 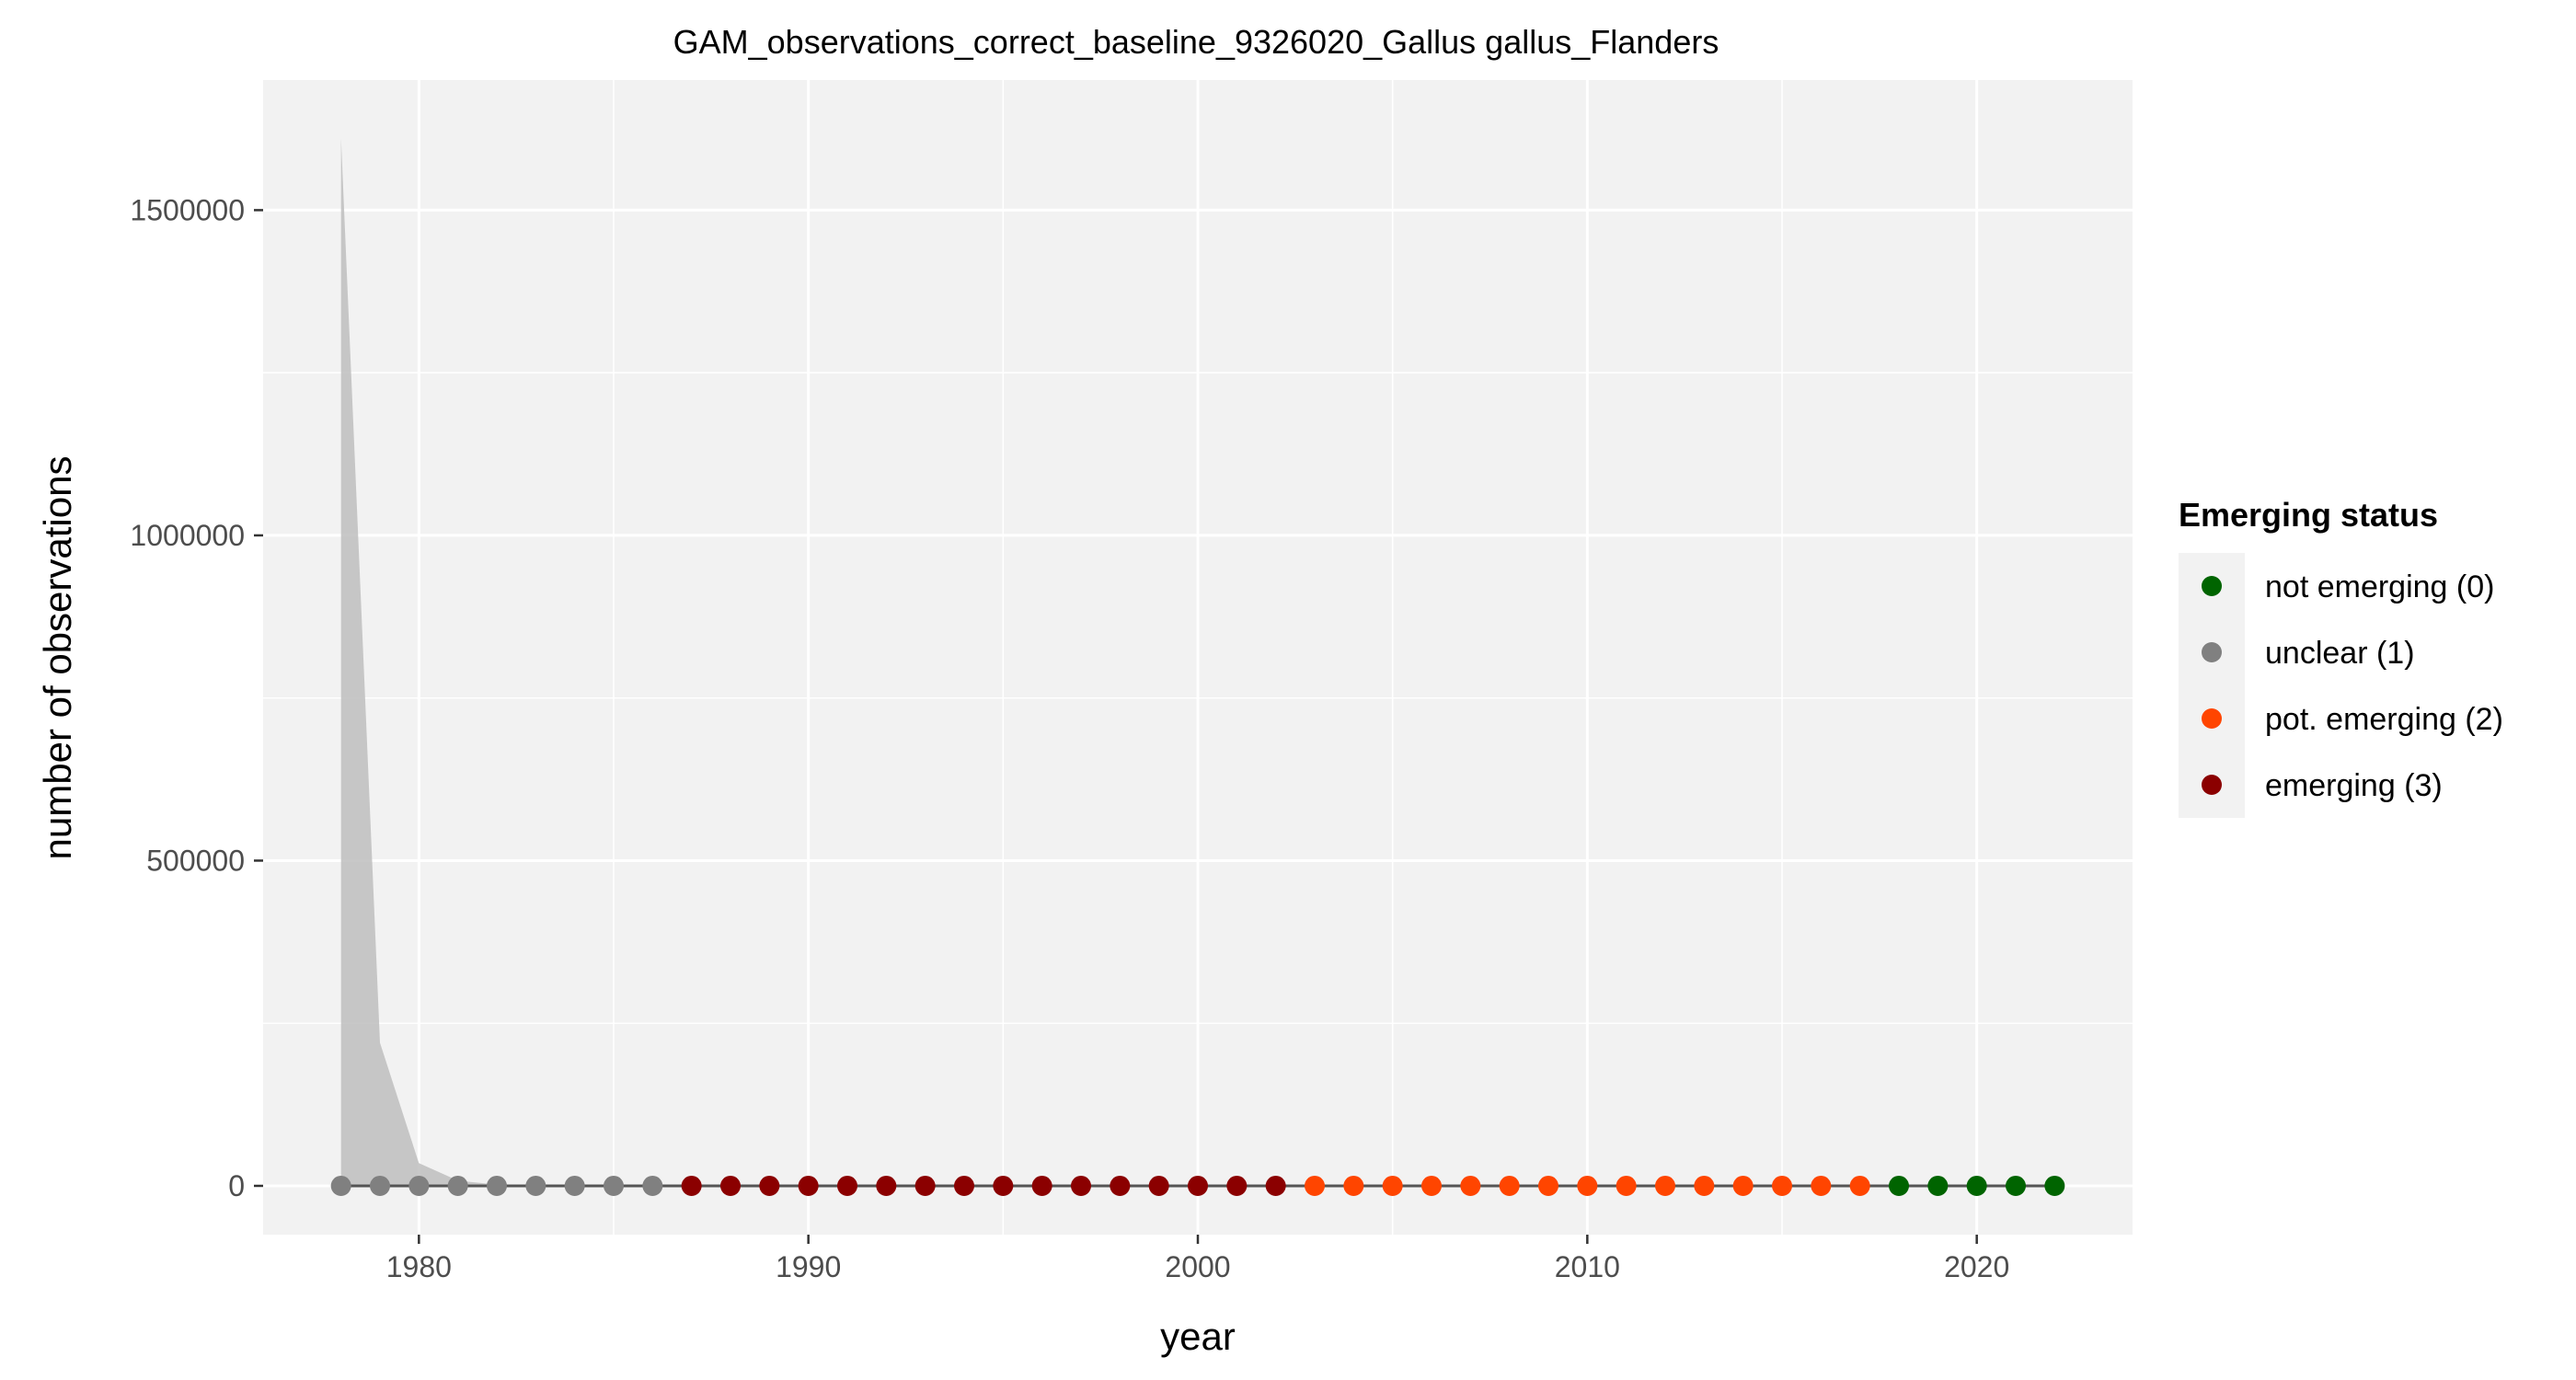 I want to click on data-point-2019, so click(x=1938, y=1185).